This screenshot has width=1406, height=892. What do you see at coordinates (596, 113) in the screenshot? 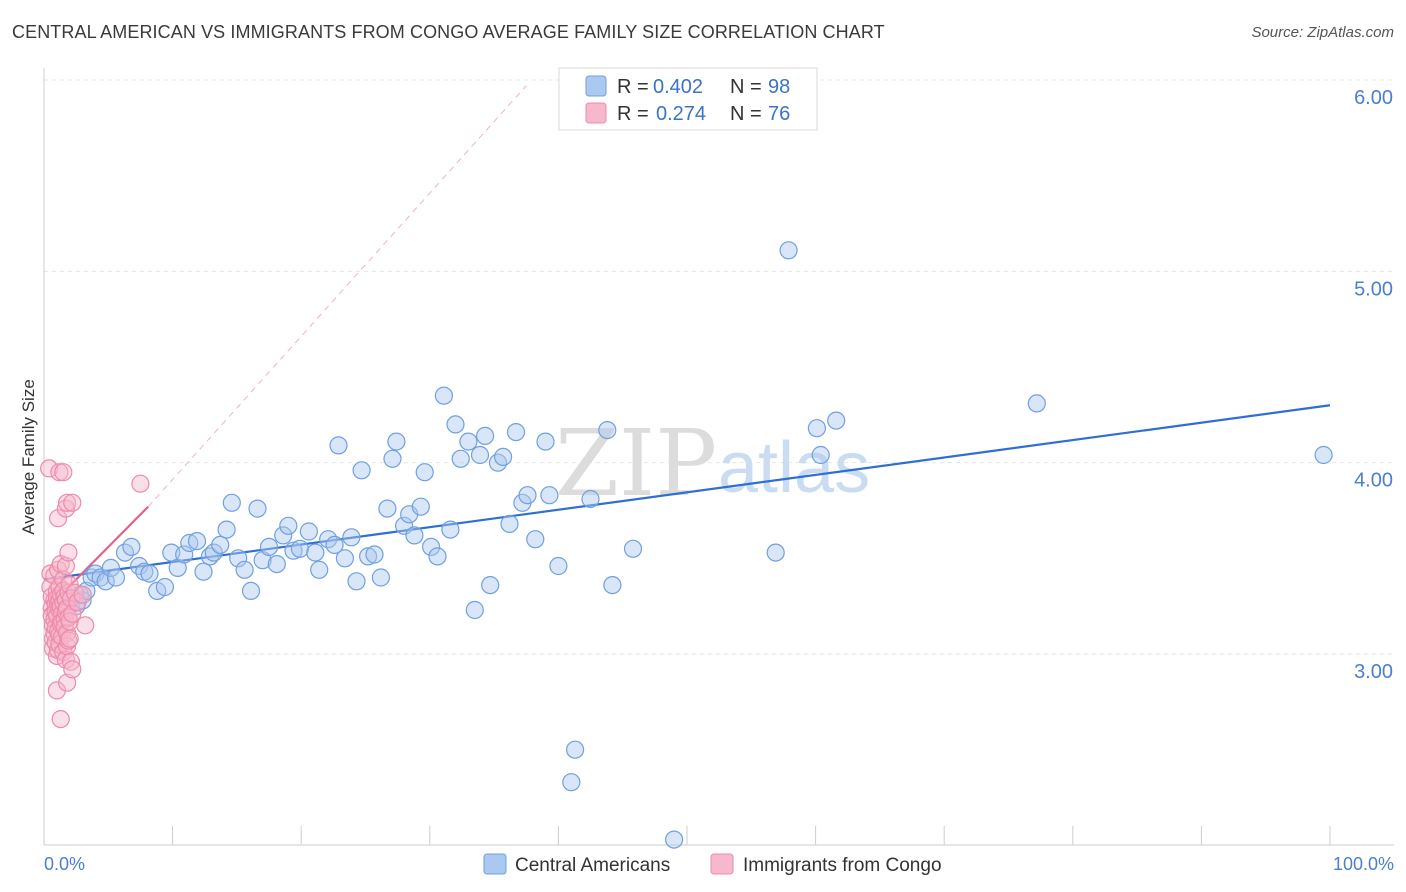
I see `legend-swatch-pink` at bounding box center [596, 113].